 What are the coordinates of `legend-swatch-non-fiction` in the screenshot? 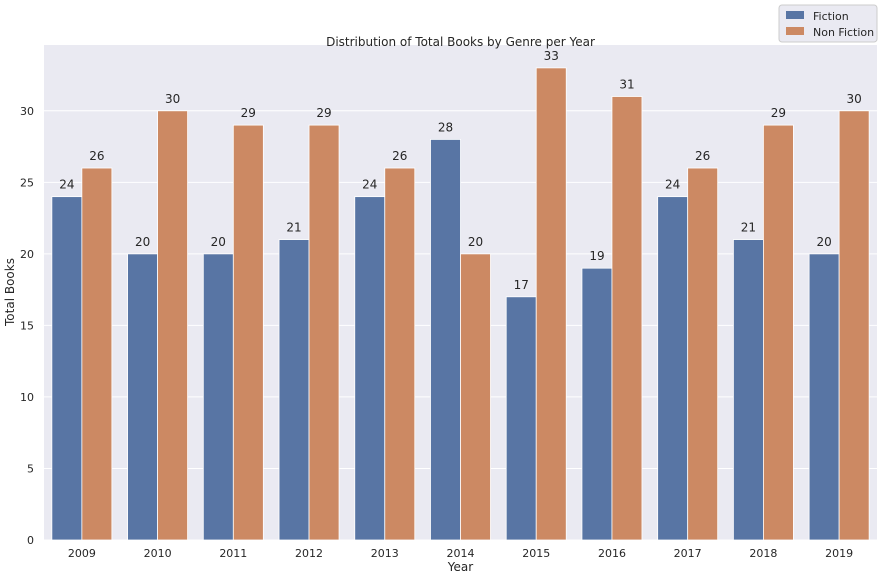 It's located at (795, 31).